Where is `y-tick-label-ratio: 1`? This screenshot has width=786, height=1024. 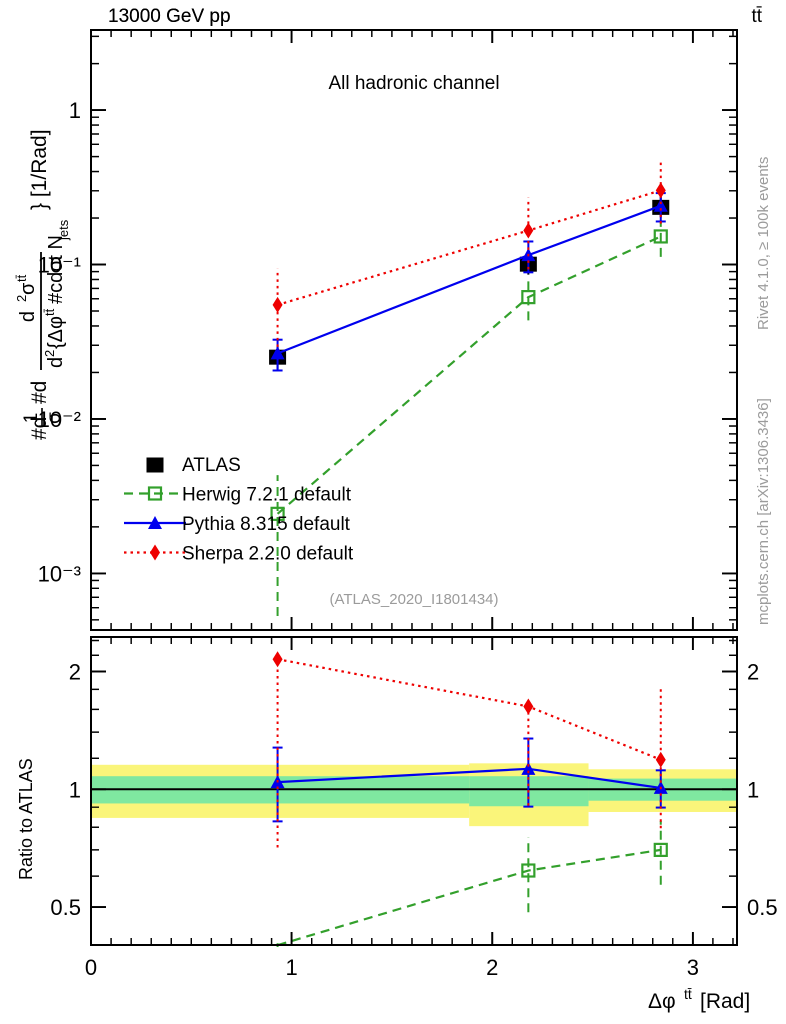 y-tick-label-ratio: 1 is located at coordinates (75, 789).